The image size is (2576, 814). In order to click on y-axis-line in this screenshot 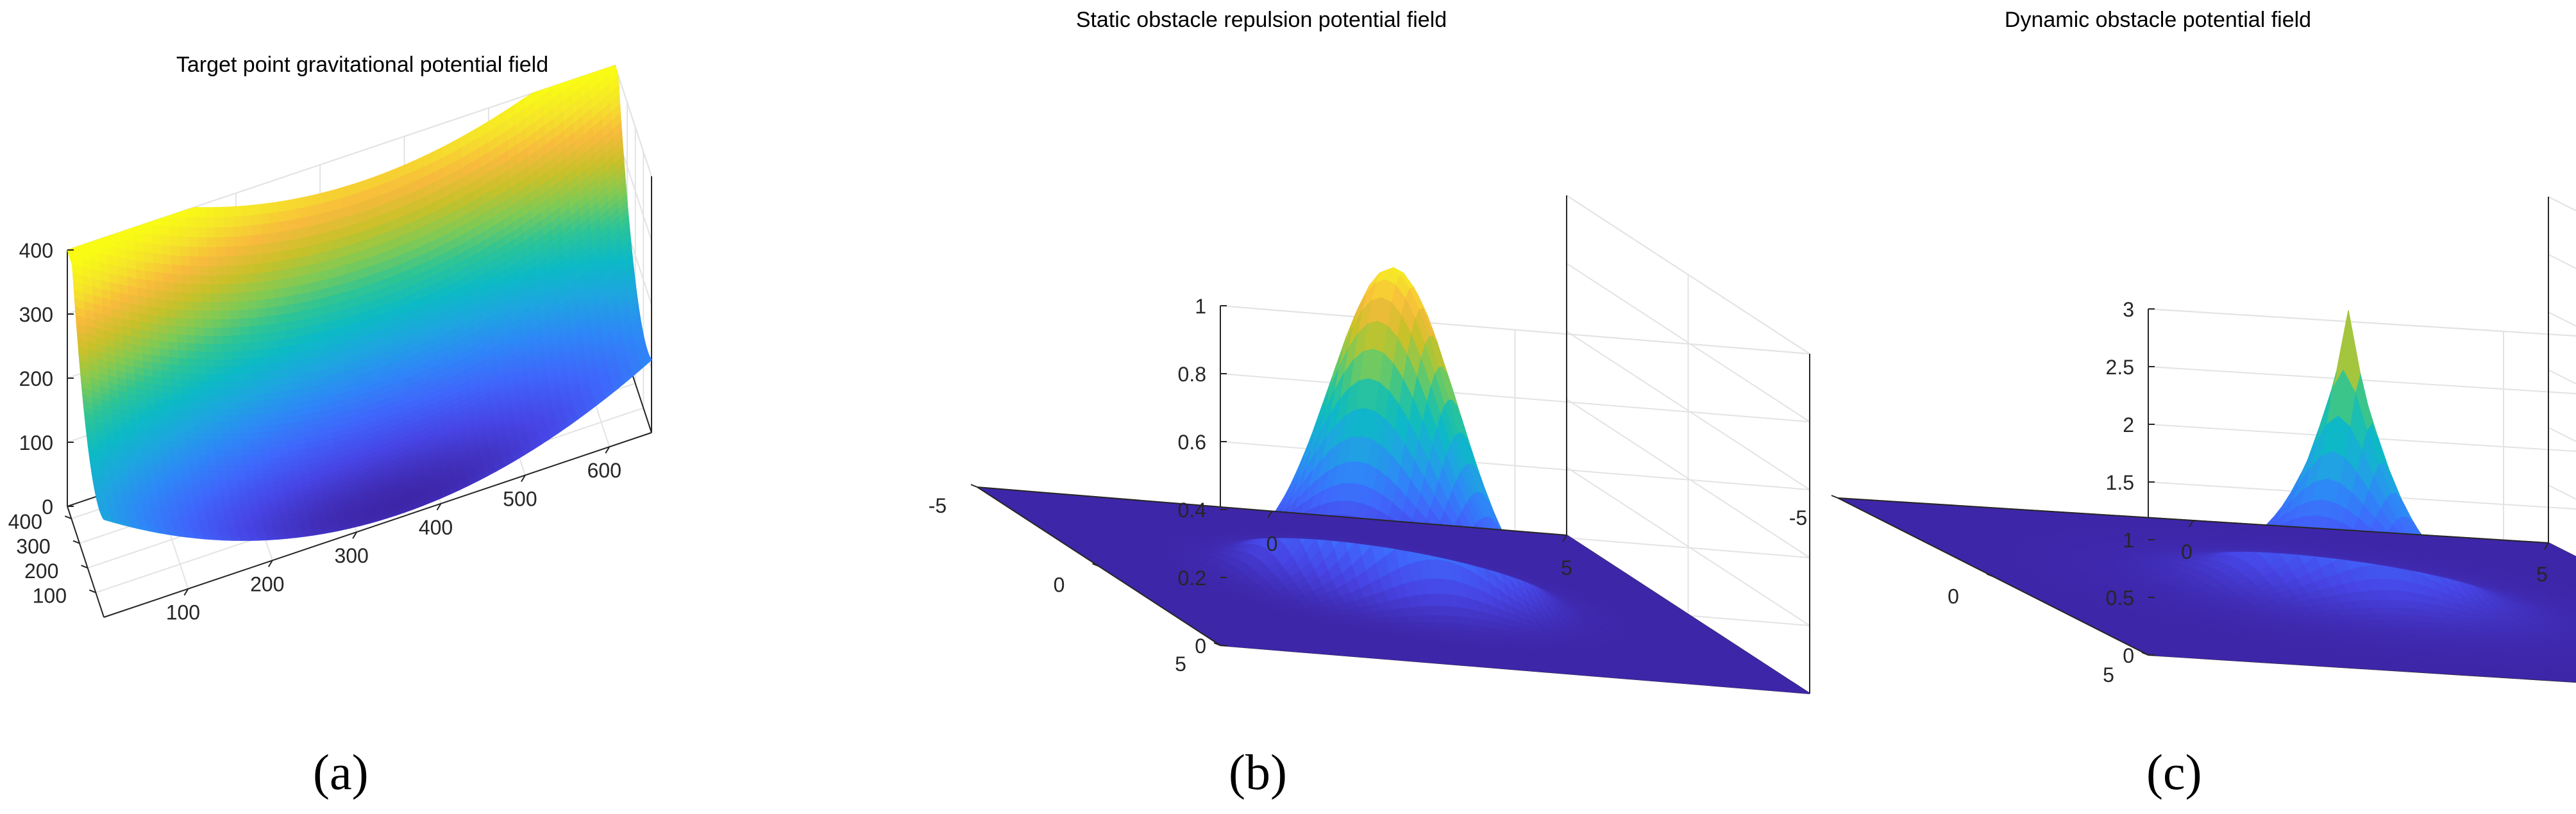, I will do `click(86, 562)`.